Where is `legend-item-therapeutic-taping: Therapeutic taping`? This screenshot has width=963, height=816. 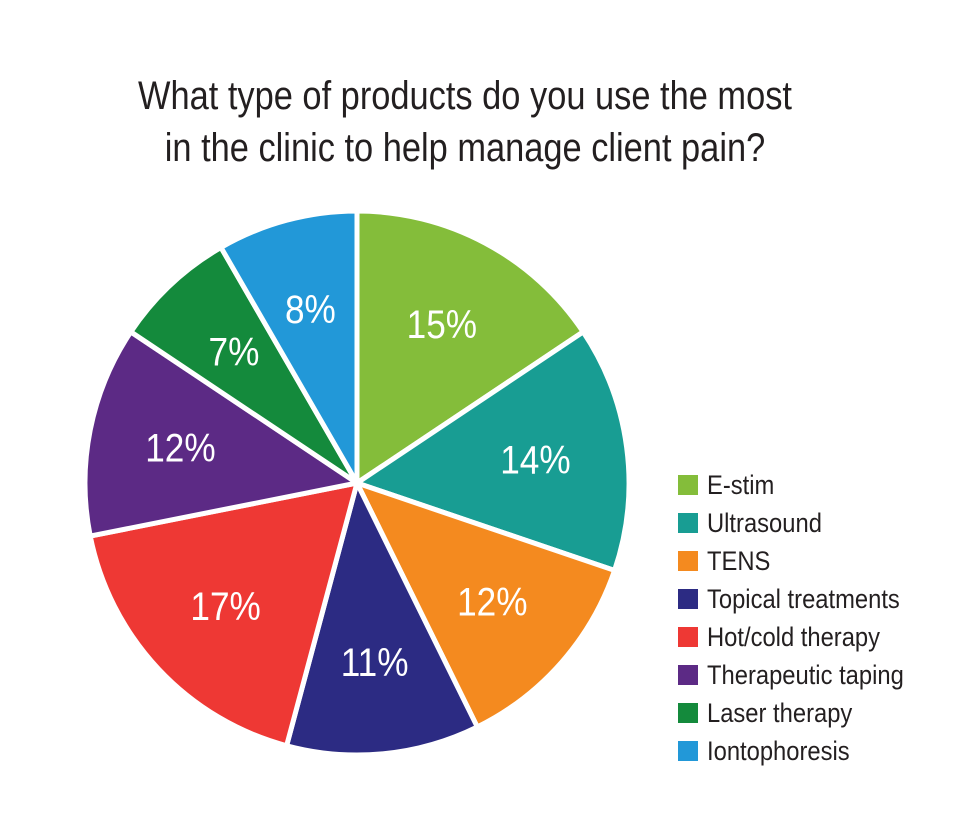
legend-item-therapeutic-taping: Therapeutic taping is located at coordinates (804, 675).